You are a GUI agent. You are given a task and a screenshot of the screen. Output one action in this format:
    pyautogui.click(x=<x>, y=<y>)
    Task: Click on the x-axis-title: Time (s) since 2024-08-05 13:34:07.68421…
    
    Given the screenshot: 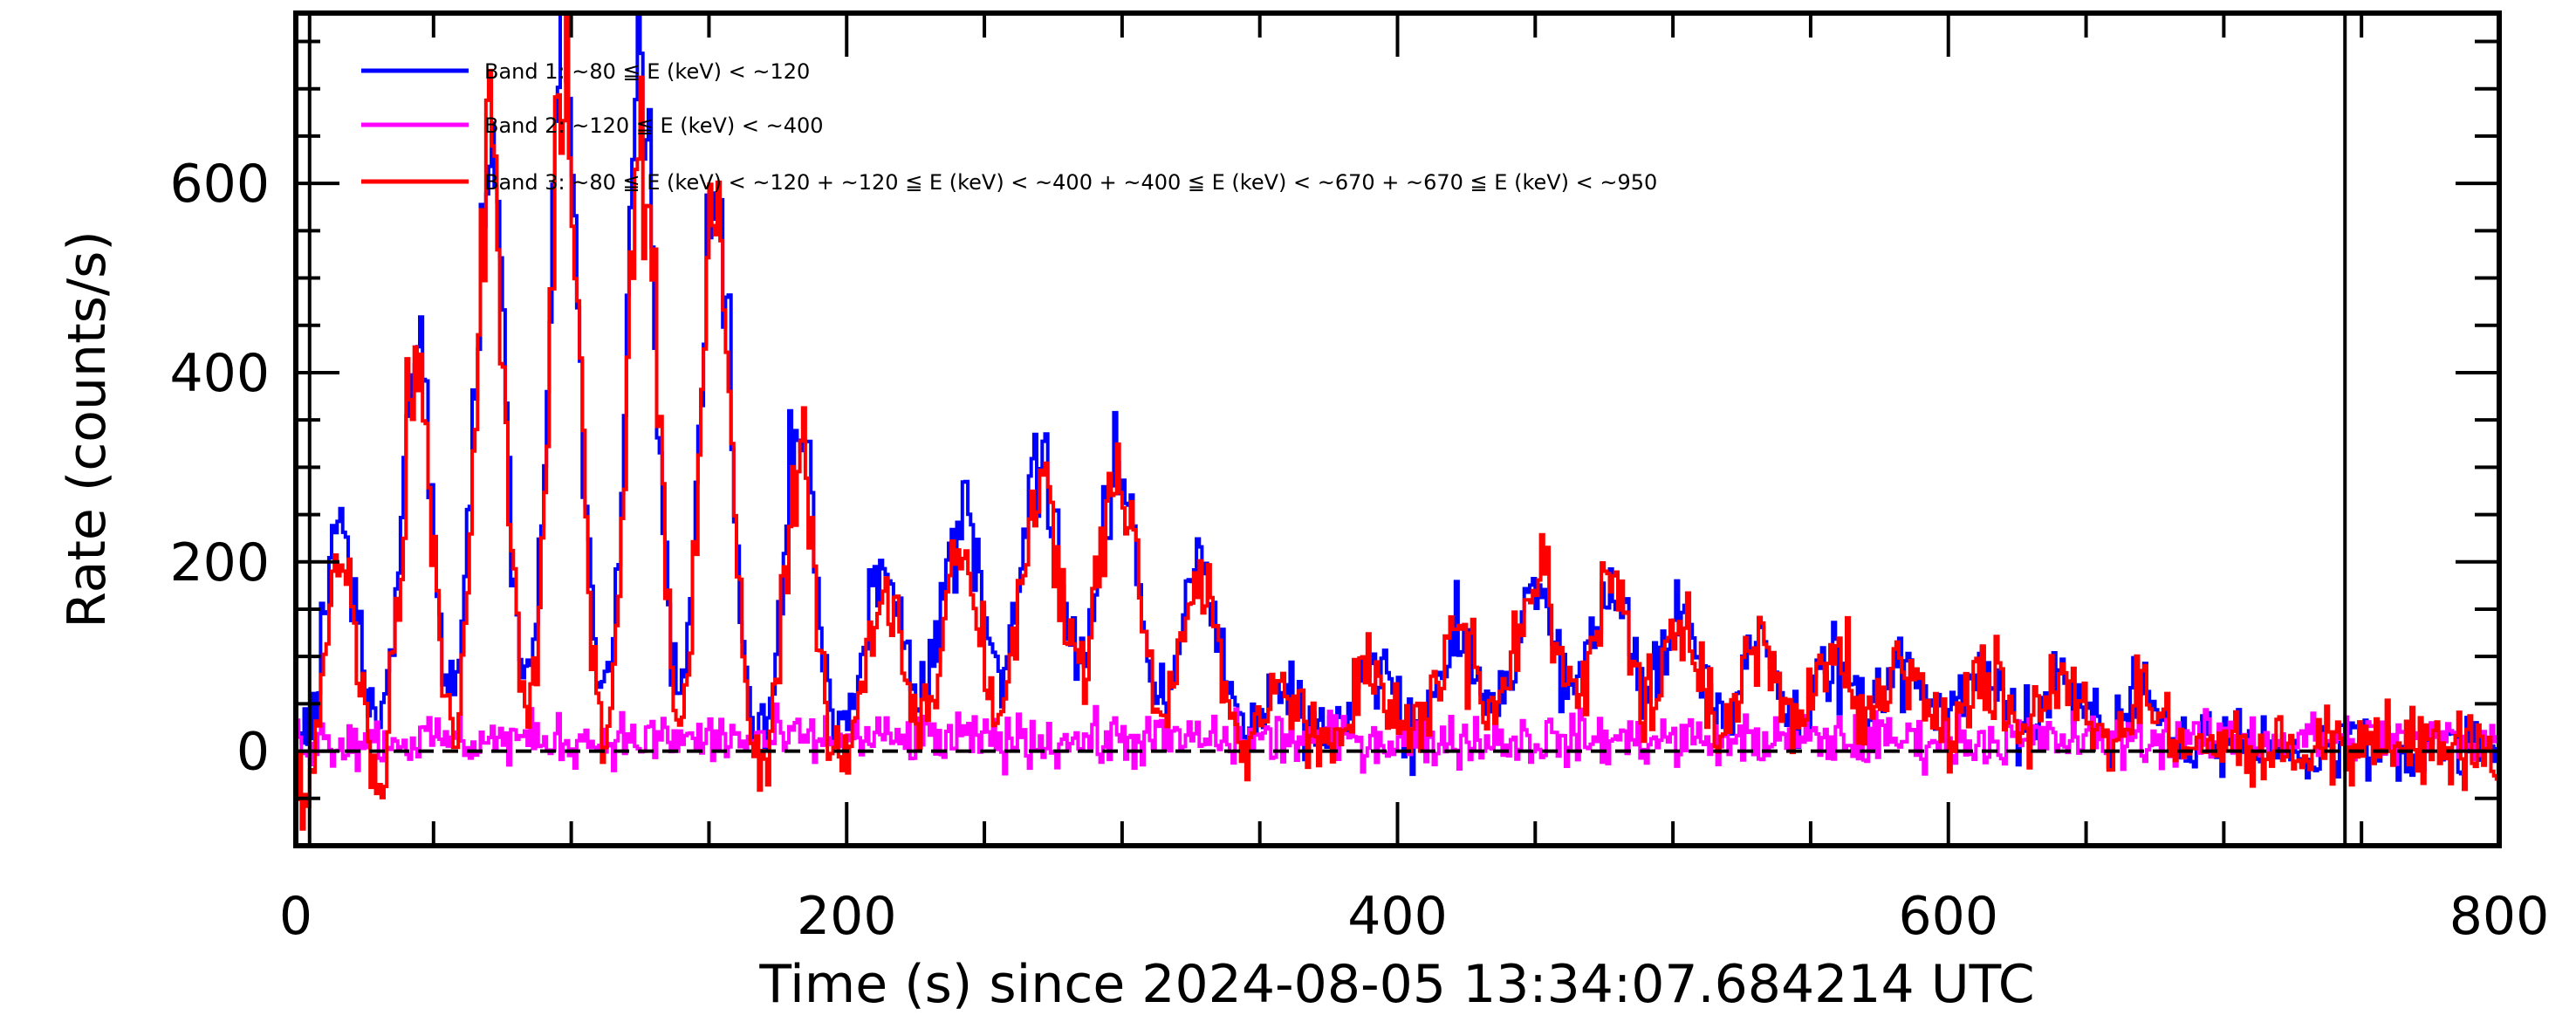 What is the action you would take?
    pyautogui.click(x=1396, y=984)
    